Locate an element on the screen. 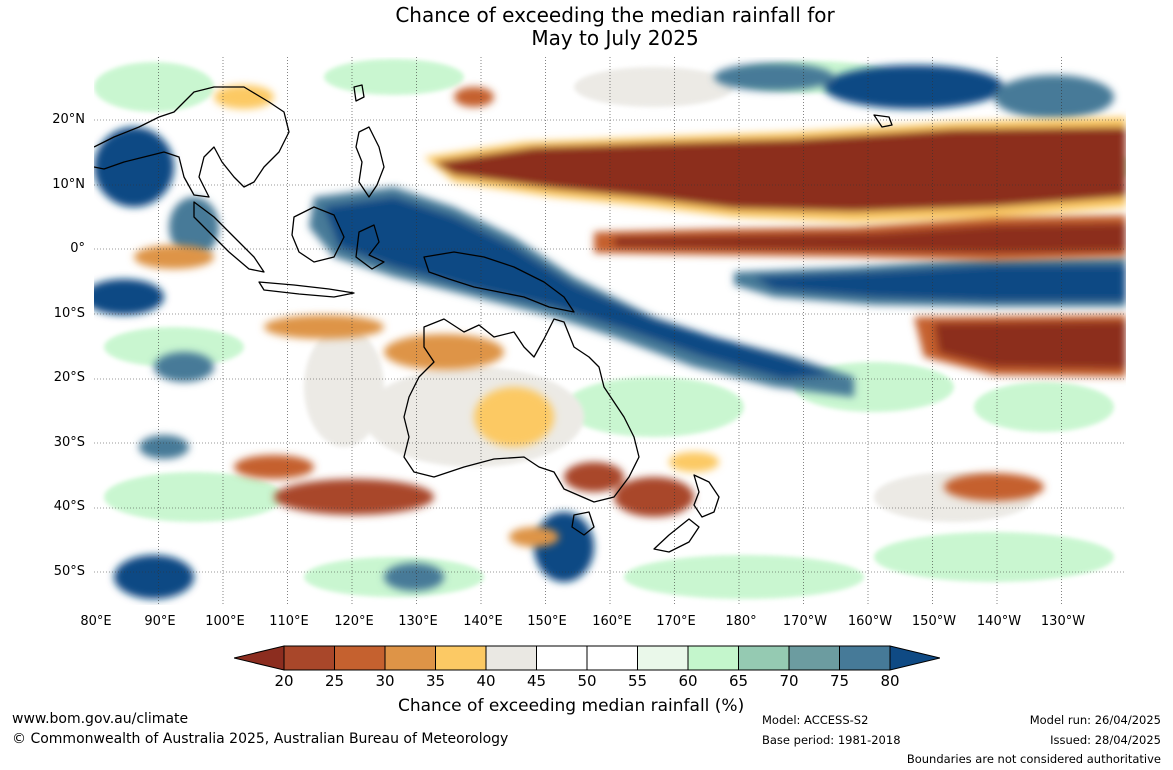 The width and height of the screenshot is (1173, 770). lon-label: 110°E is located at coordinates (289, 621).